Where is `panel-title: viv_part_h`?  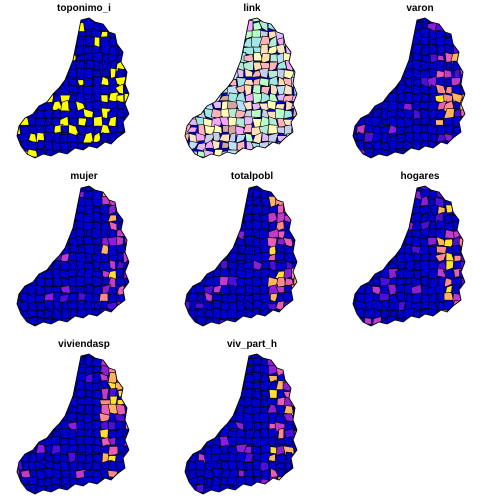 panel-title: viv_part_h is located at coordinates (252, 344).